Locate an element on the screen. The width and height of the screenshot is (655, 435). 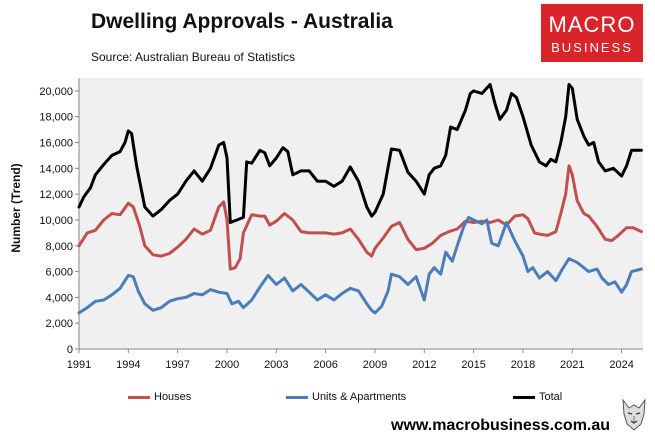
legend-label-houses: Houses is located at coordinates (173, 397).